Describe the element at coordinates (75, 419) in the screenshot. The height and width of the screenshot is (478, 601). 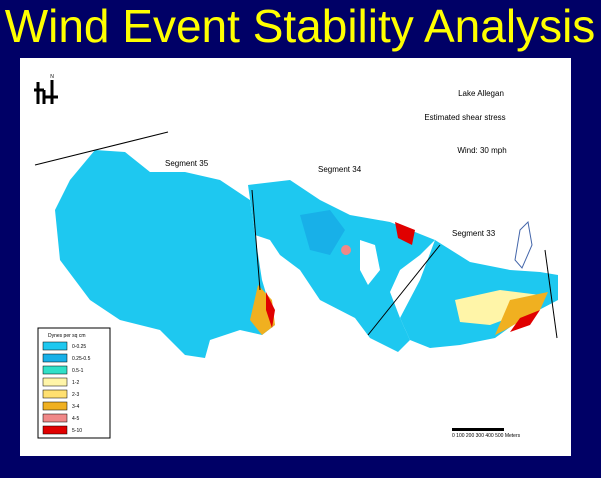
I see `legend-label: 4-5` at that location.